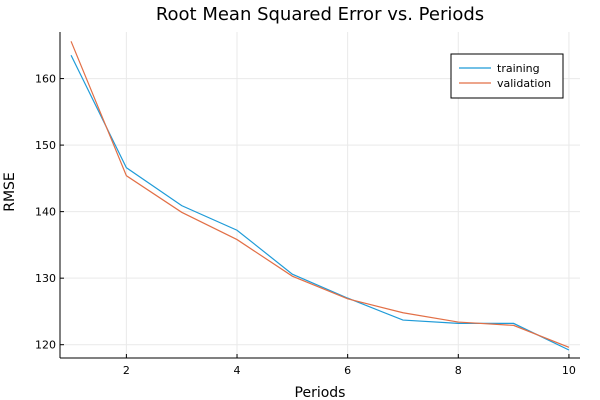  I want to click on y-tick-label-0: 120, so click(45, 345).